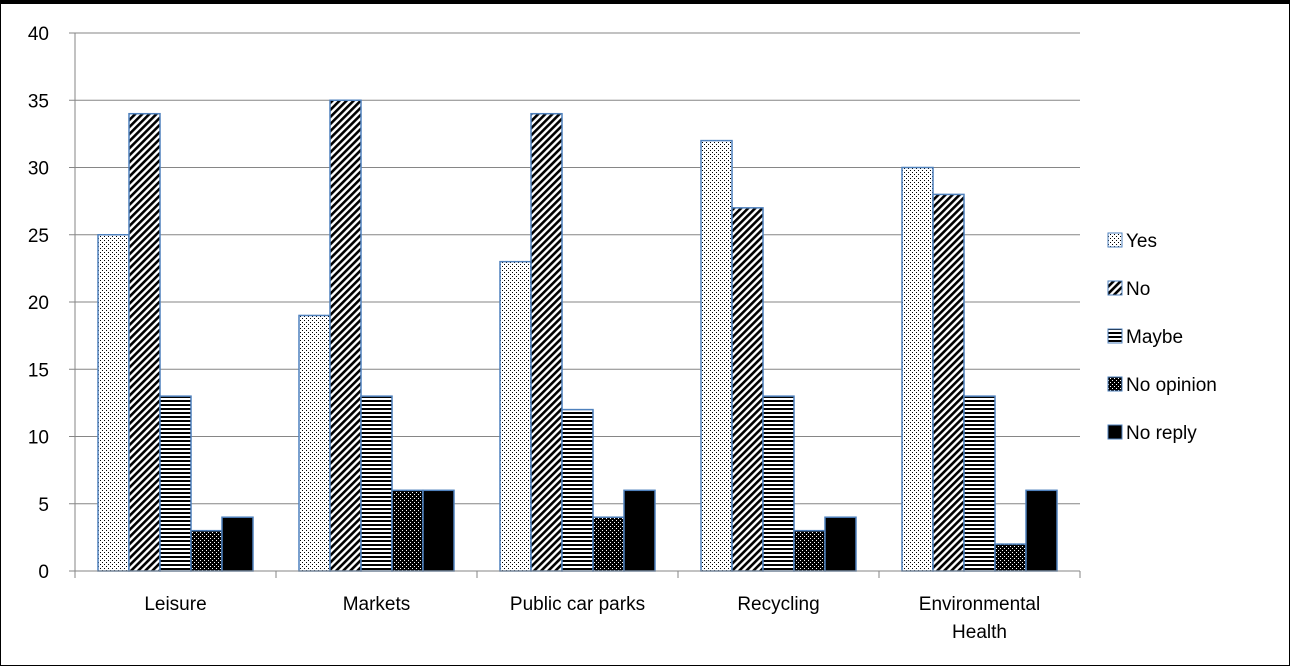  I want to click on y-tick-label-30: 30, so click(38, 169).